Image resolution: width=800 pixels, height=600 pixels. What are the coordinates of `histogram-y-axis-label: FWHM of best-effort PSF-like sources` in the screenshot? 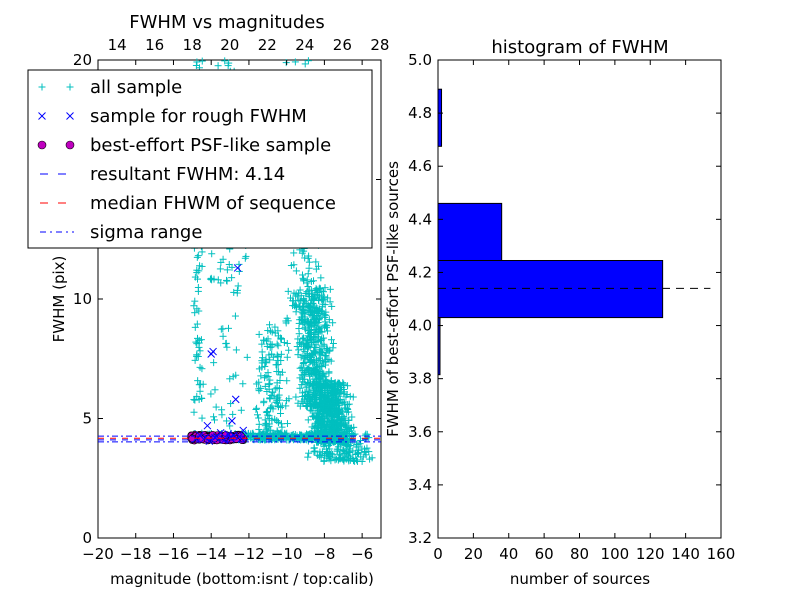 It's located at (393, 299).